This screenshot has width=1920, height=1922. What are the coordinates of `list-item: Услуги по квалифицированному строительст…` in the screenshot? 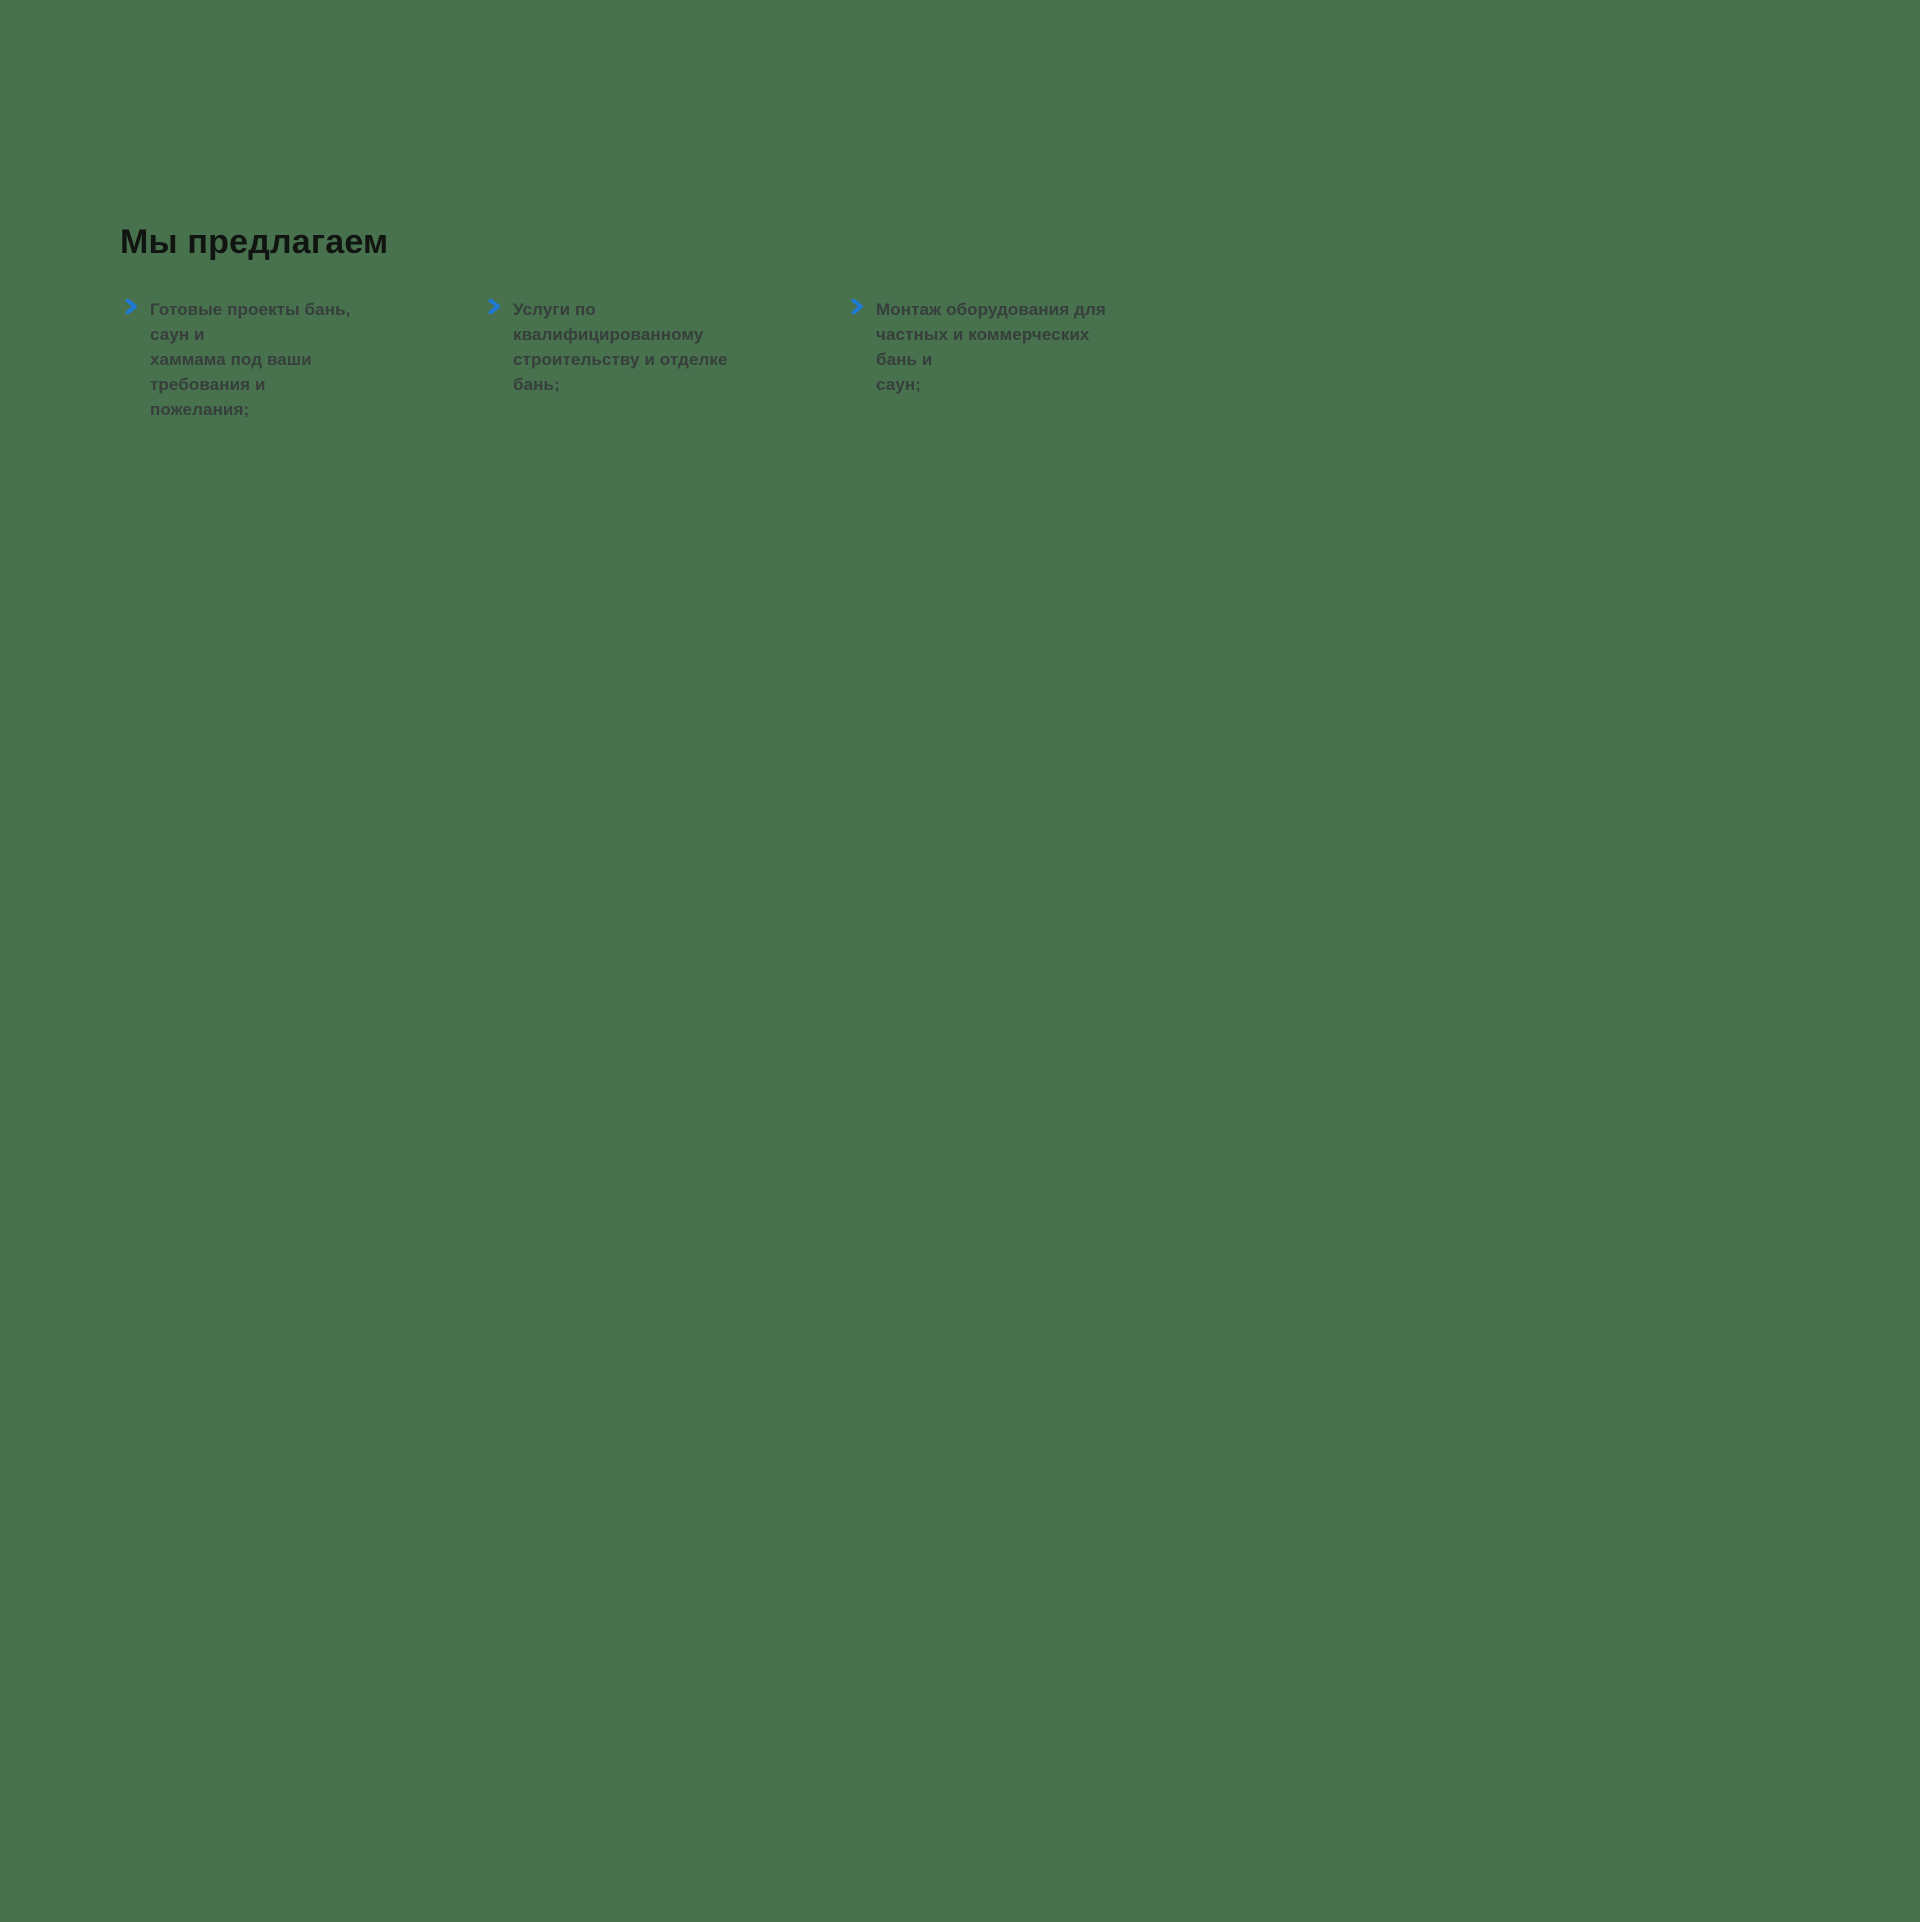 It's located at (619, 359).